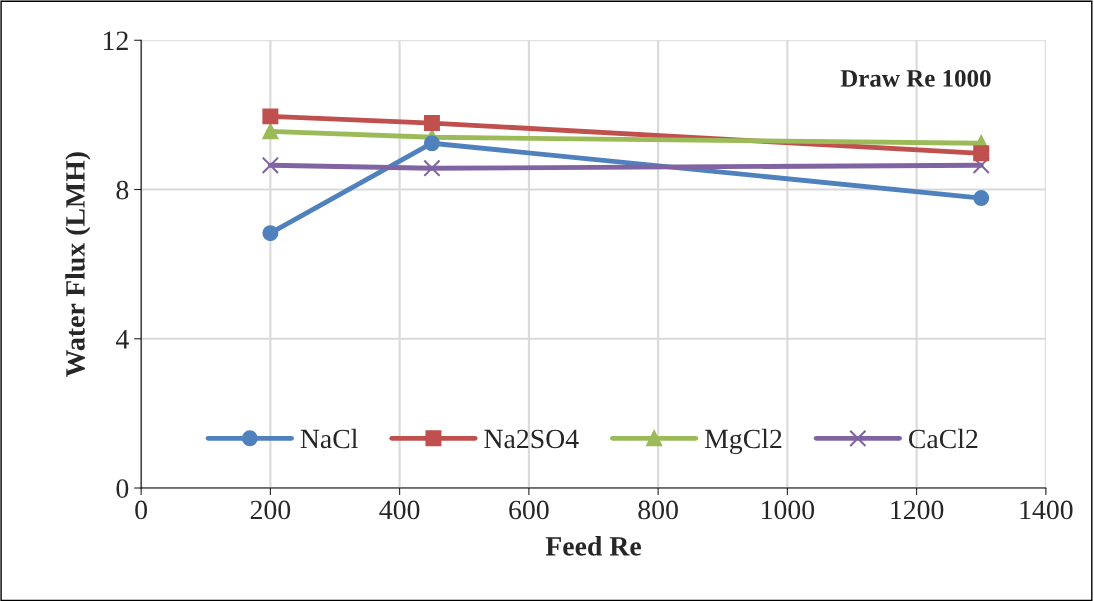  I want to click on x-tick-label: 200, so click(270, 510).